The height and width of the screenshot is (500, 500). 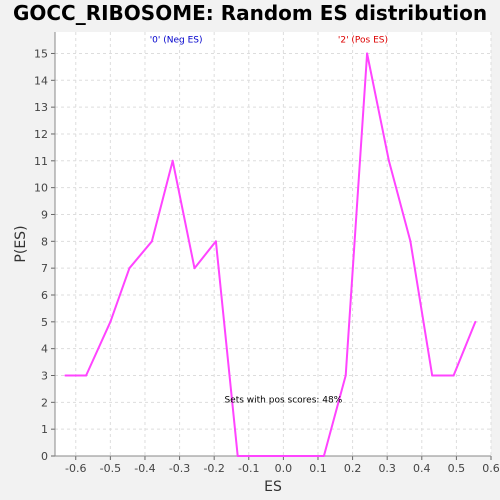 What do you see at coordinates (44, 214) in the screenshot?
I see `y-tick-label: 9` at bounding box center [44, 214].